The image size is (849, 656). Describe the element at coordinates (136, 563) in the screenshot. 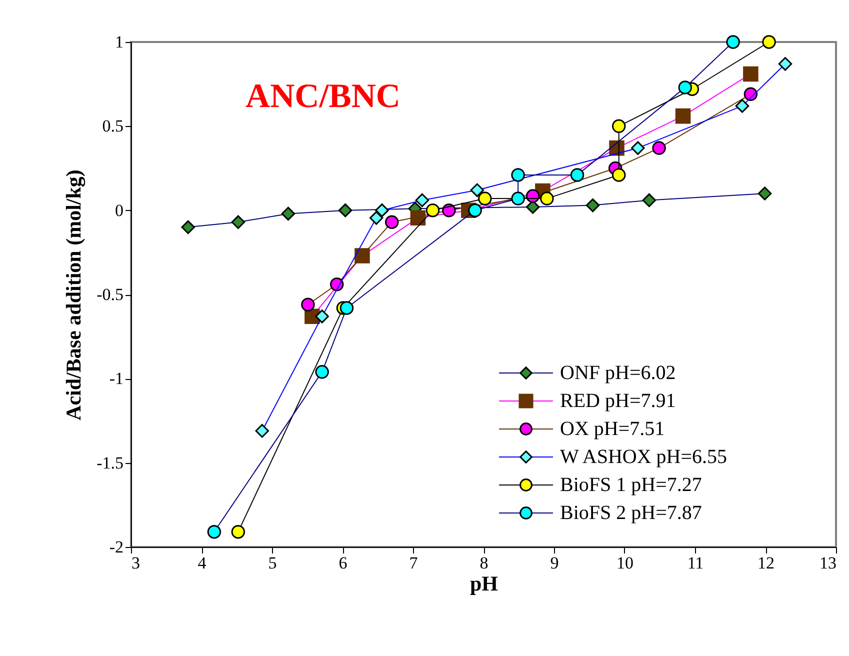

I see `x-tick-label: 3` at that location.